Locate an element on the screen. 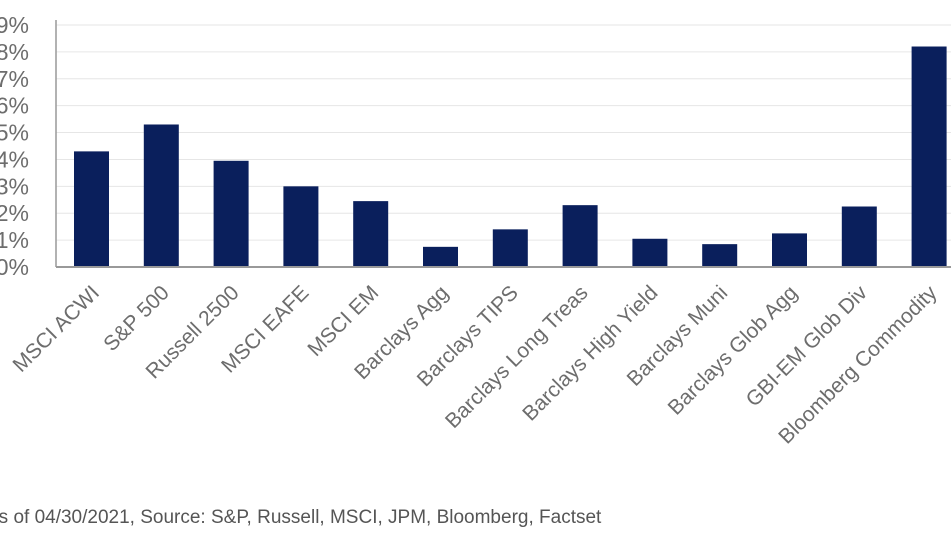 The width and height of the screenshot is (951, 535). y-tick-label: 0% is located at coordinates (14, 267).